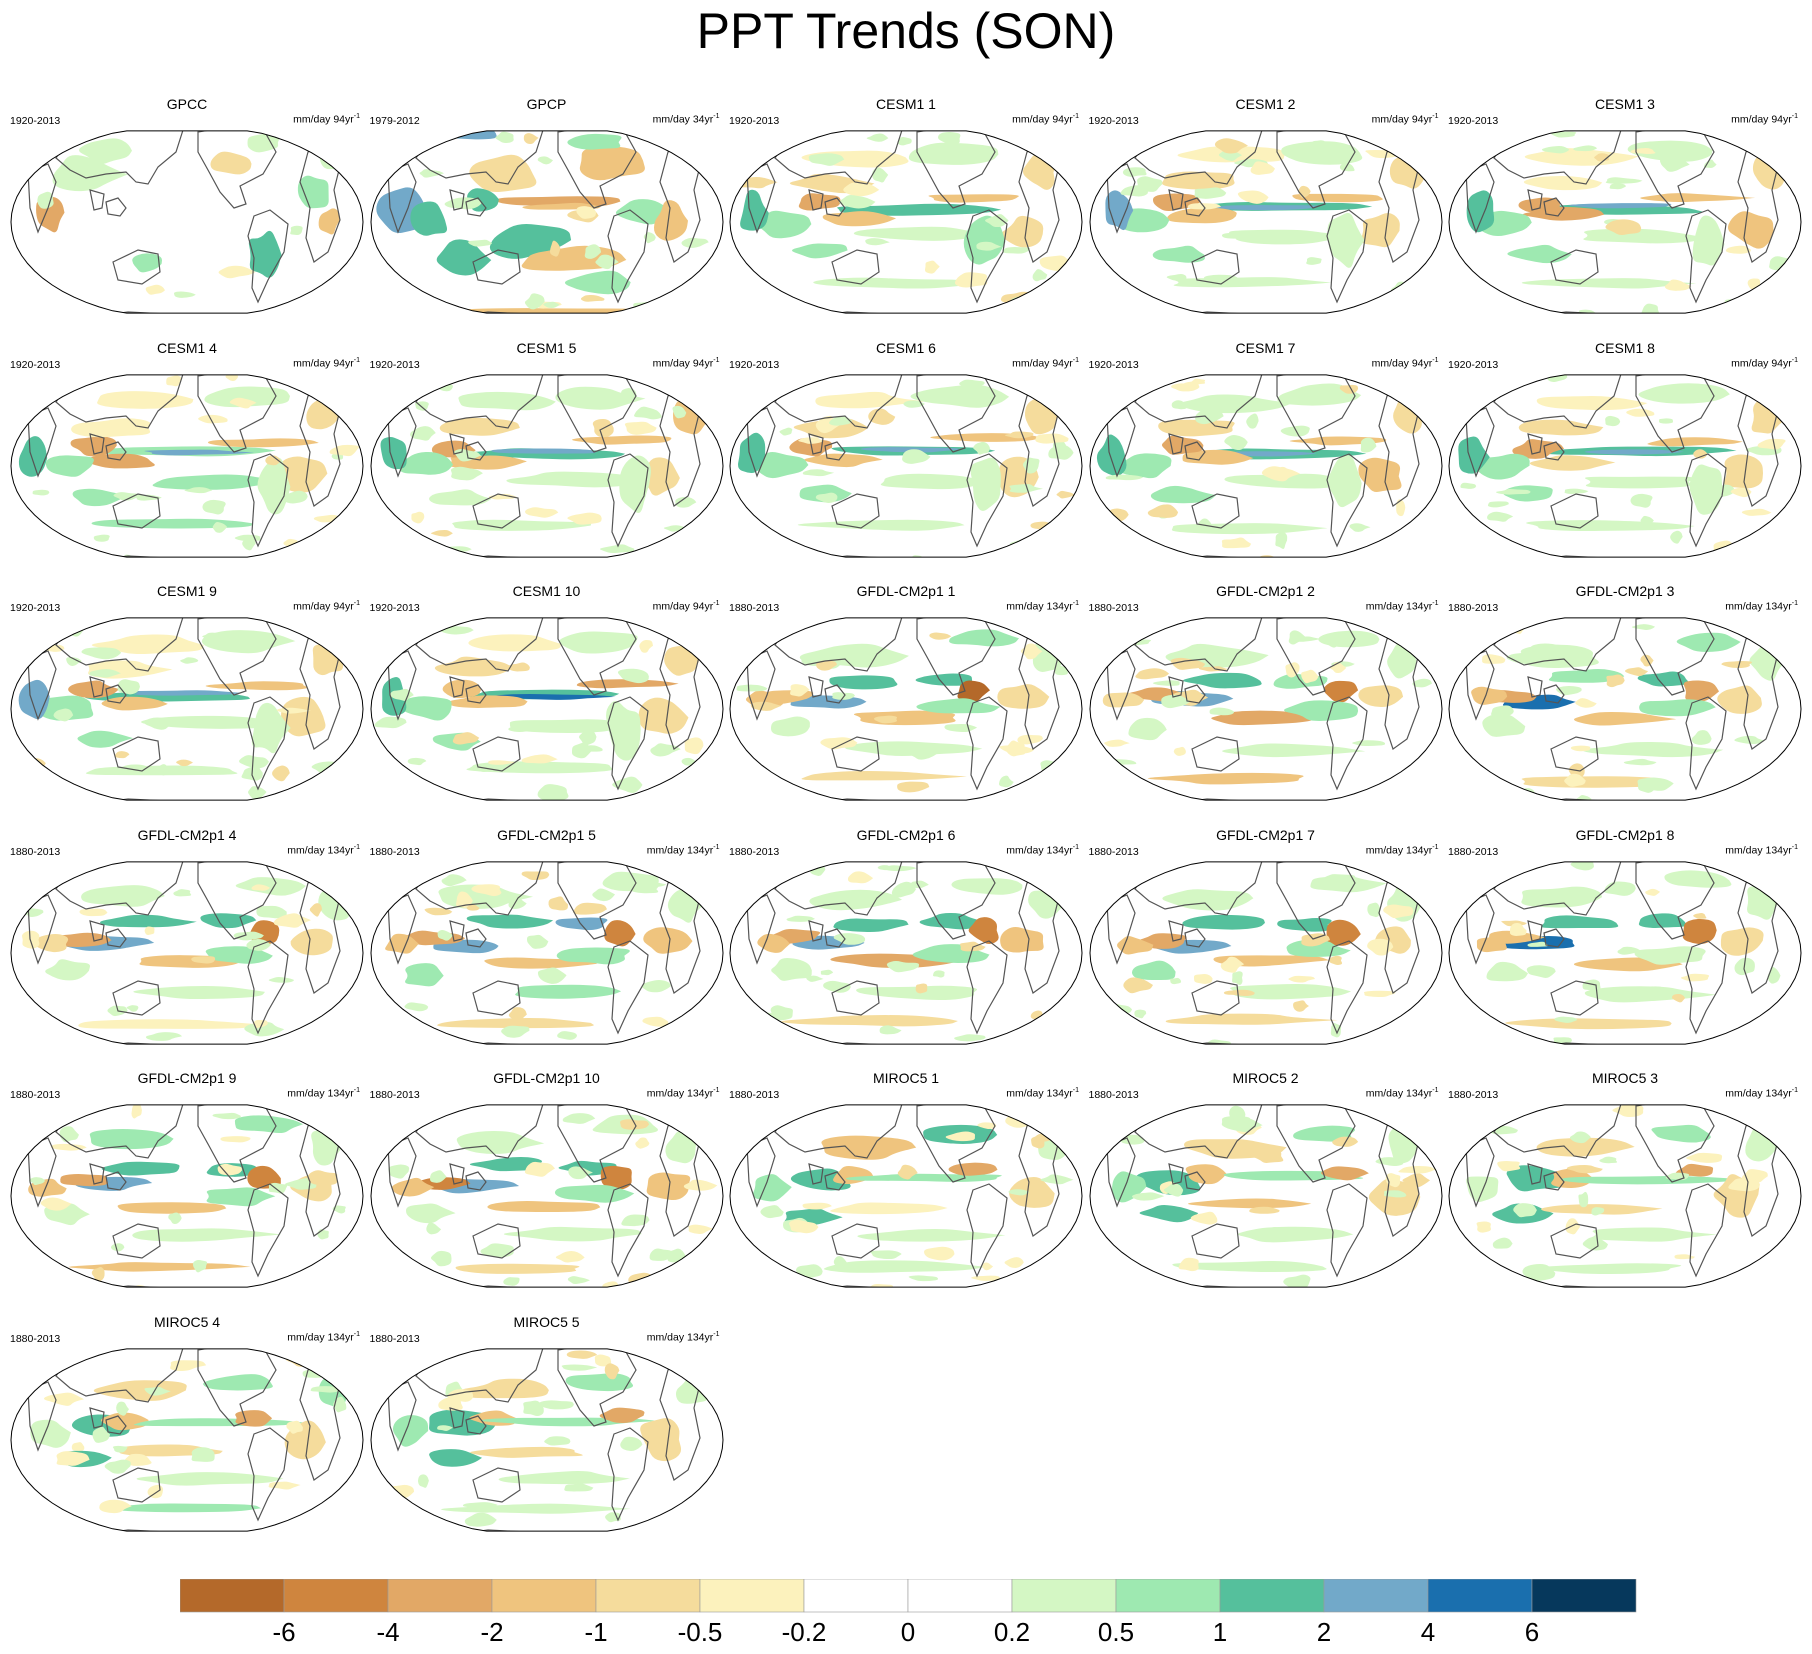 The height and width of the screenshot is (1654, 1812). What do you see at coordinates (1625, 347) in the screenshot?
I see `panel-title: CESM1 8` at bounding box center [1625, 347].